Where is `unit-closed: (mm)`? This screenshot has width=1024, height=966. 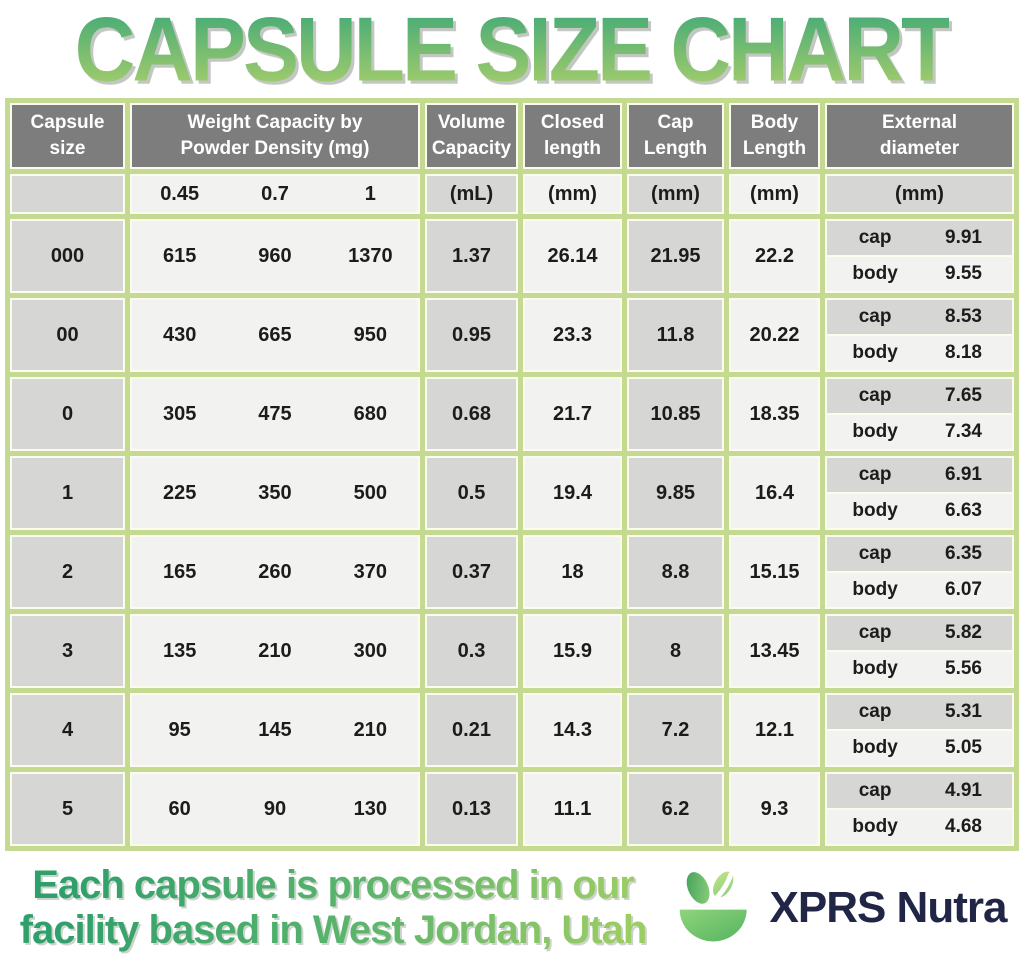
unit-closed: (mm) is located at coordinates (572, 194).